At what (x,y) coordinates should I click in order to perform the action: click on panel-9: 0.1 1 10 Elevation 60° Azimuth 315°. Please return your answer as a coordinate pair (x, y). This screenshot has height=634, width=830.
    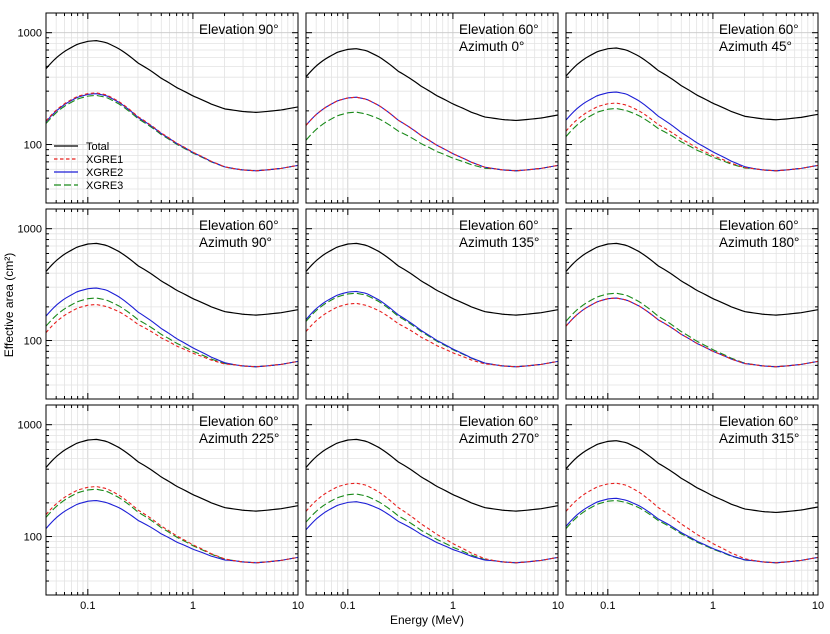
    Looking at the image, I should click on (694, 508).